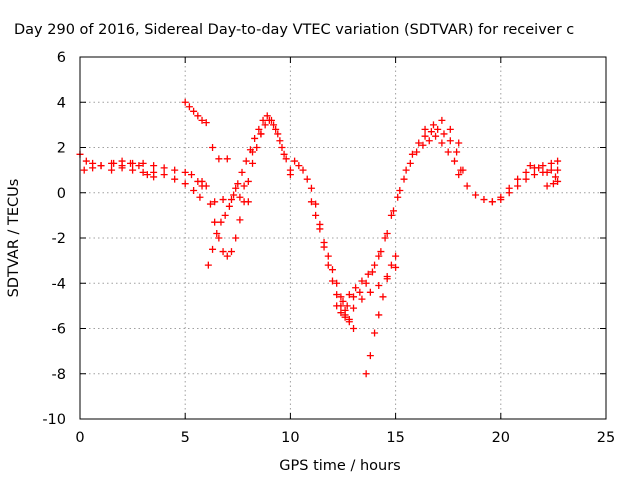 The height and width of the screenshot is (480, 640). Describe the element at coordinates (14, 238) in the screenshot. I see `y-axis-label: SDTVAR / TECUs` at that location.